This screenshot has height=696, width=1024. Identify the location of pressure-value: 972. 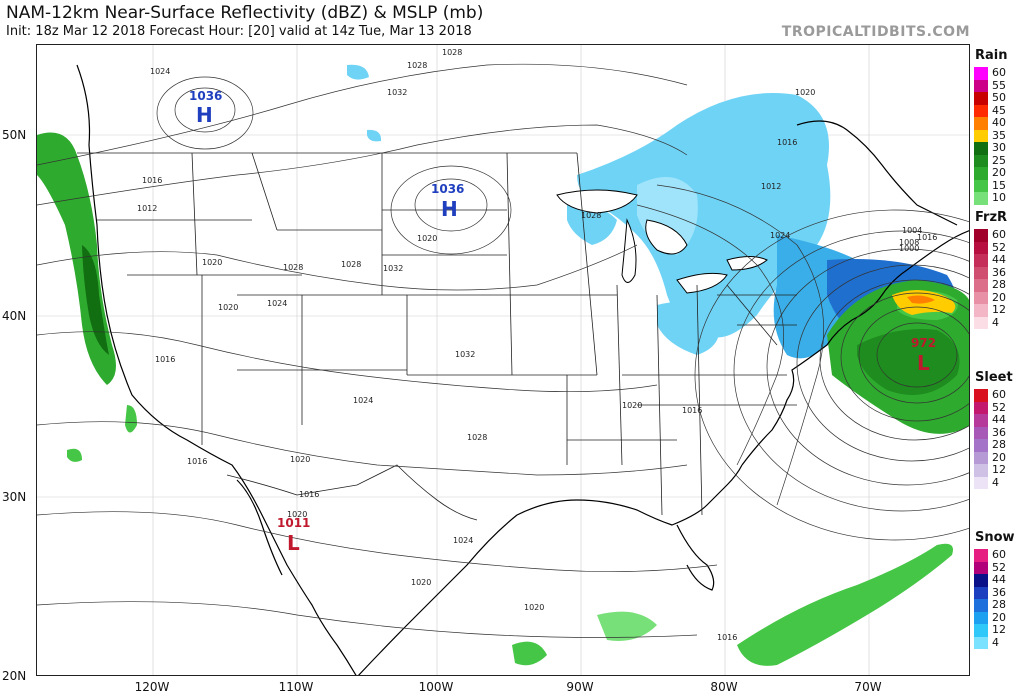
(923, 343).